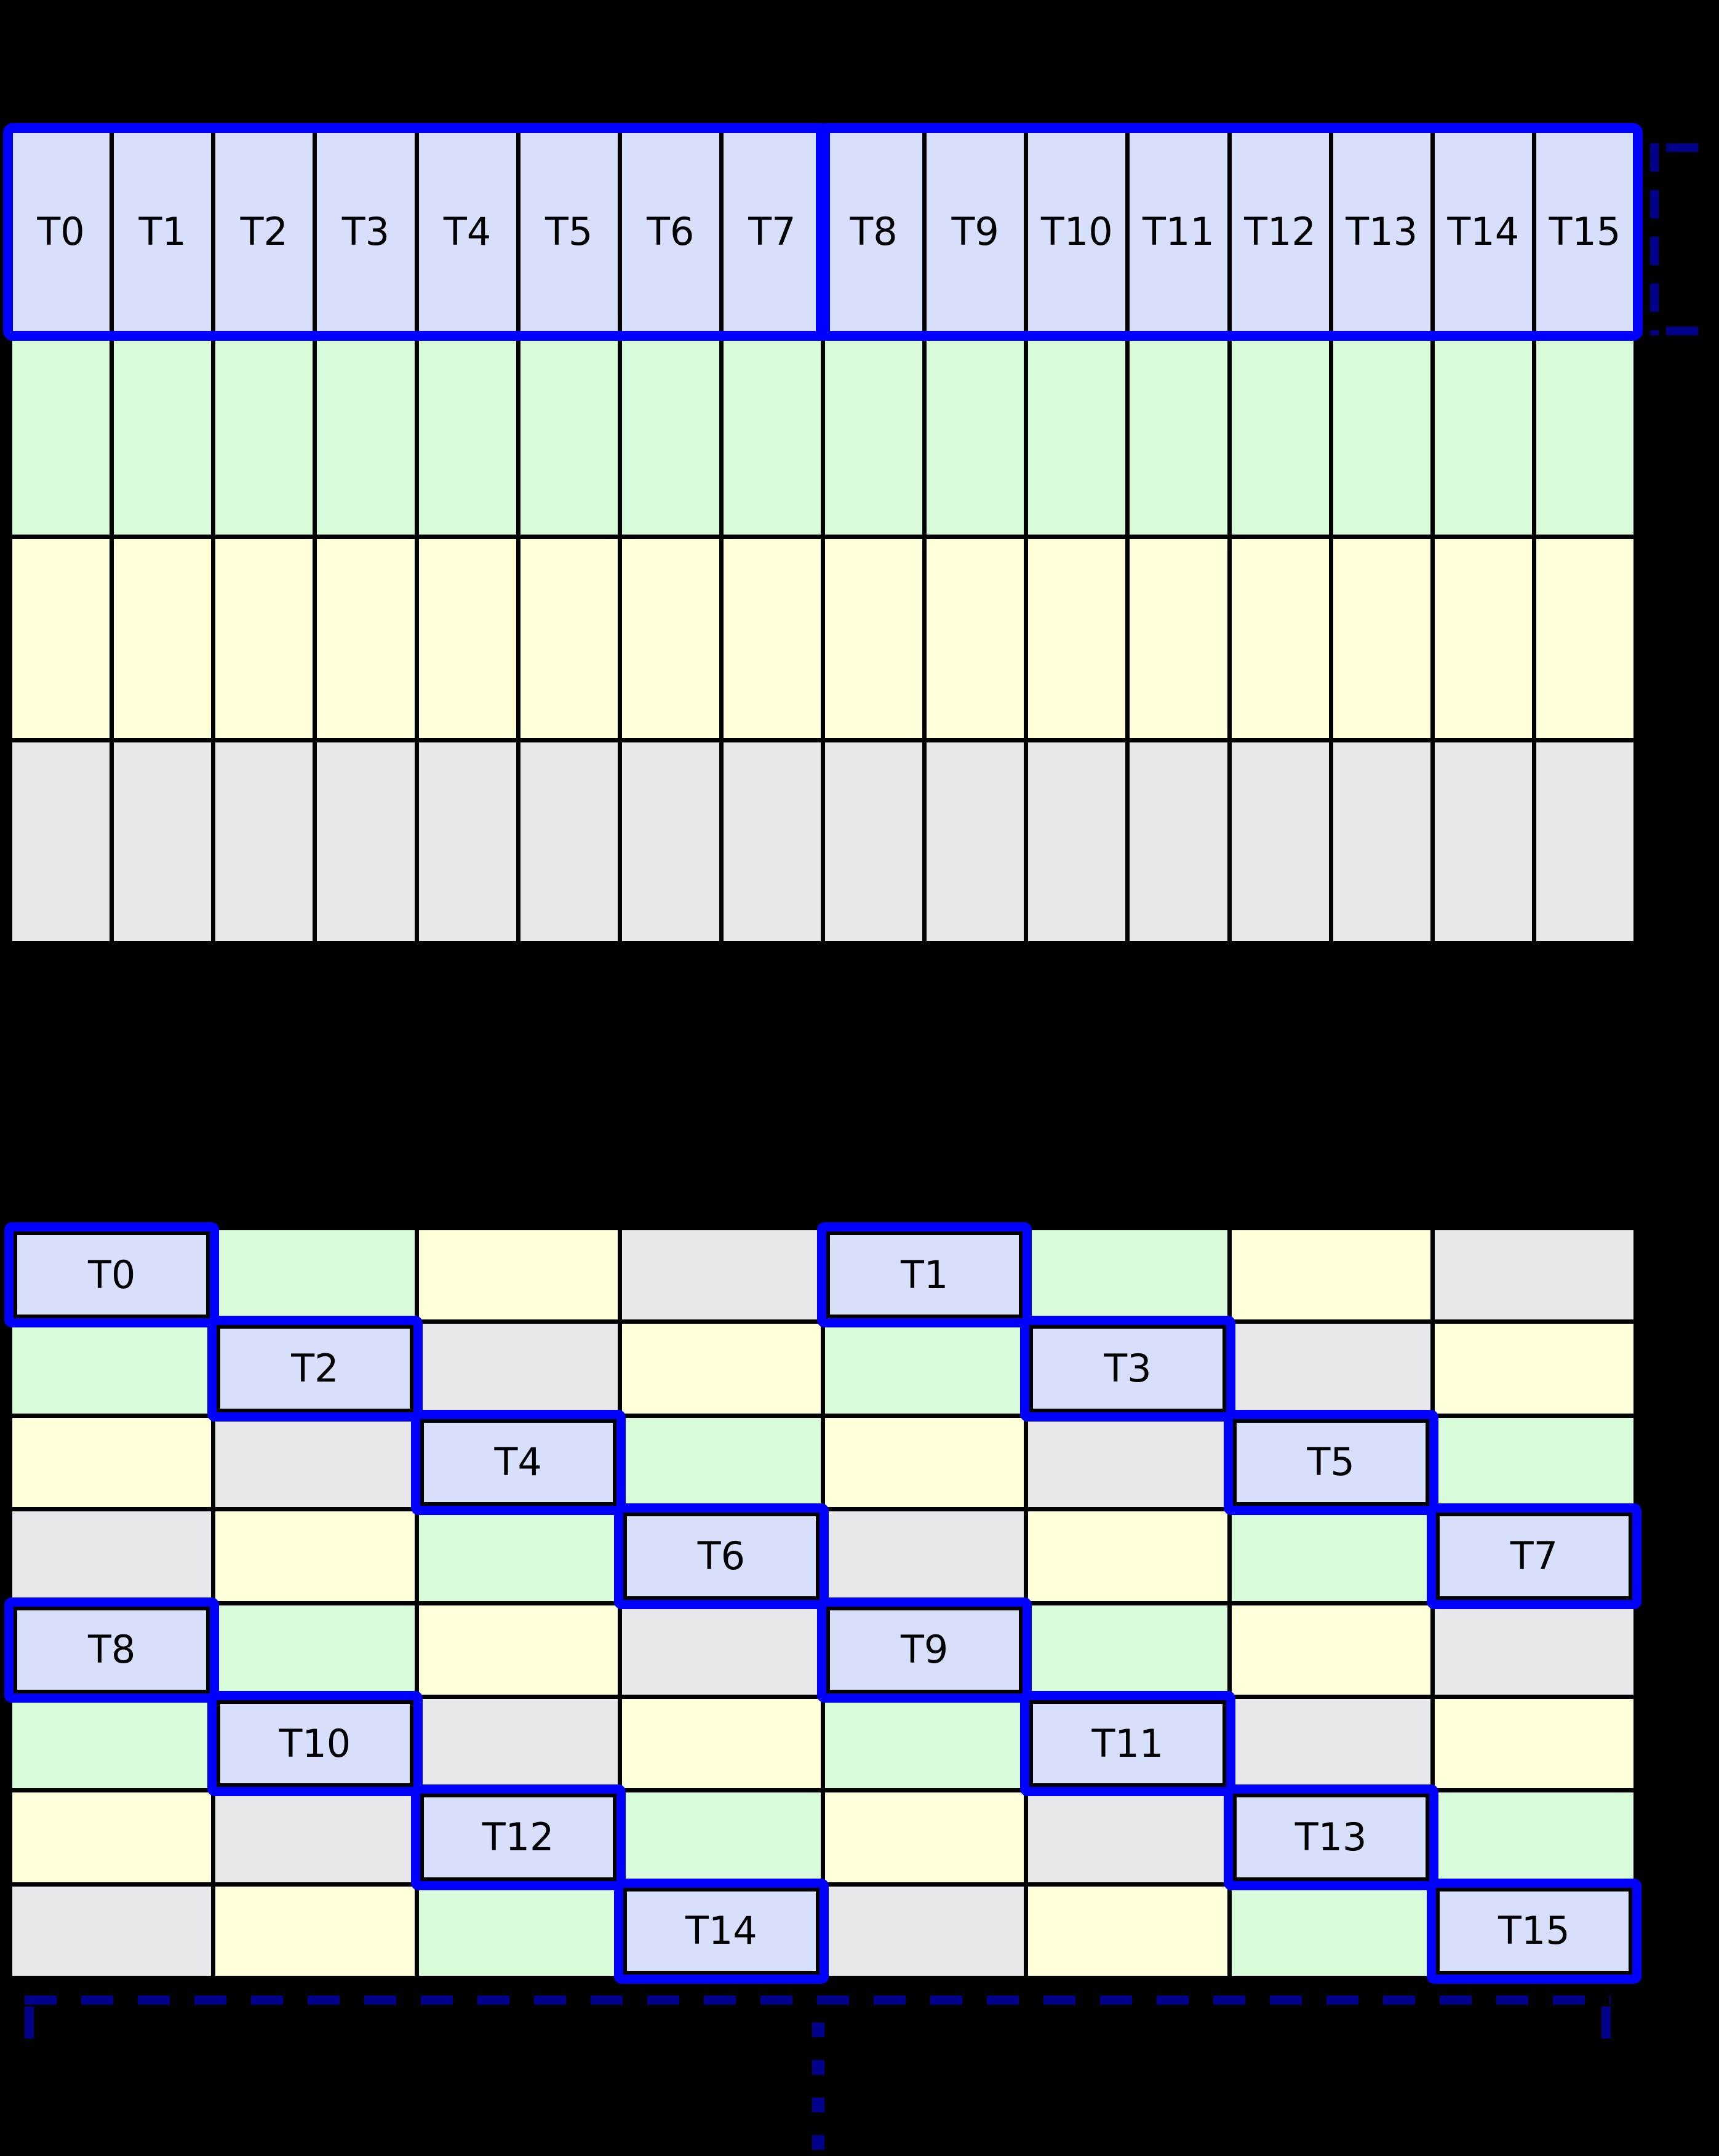  Describe the element at coordinates (112, 1275) in the screenshot. I see `thread-access-box: T0` at that location.